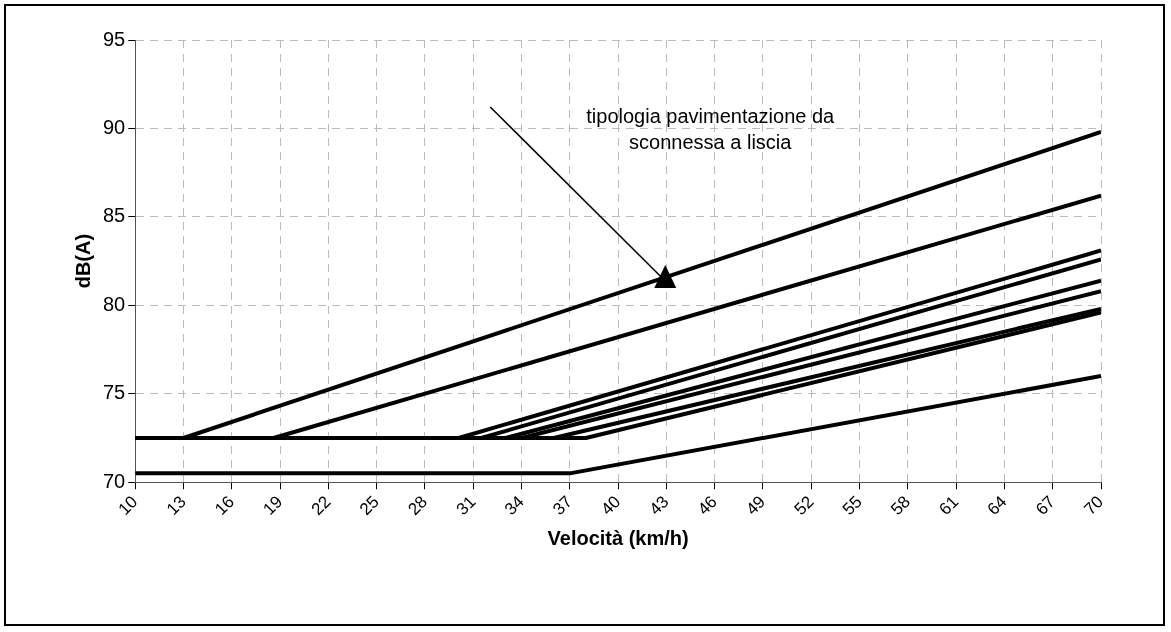 Image resolution: width=1171 pixels, height=632 pixels. I want to click on y-tick-label: 80, so click(114, 303).